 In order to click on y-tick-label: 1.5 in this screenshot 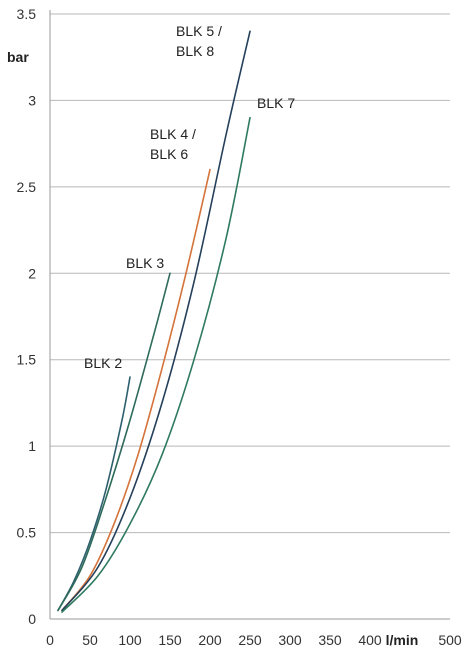, I will do `click(27, 360)`.